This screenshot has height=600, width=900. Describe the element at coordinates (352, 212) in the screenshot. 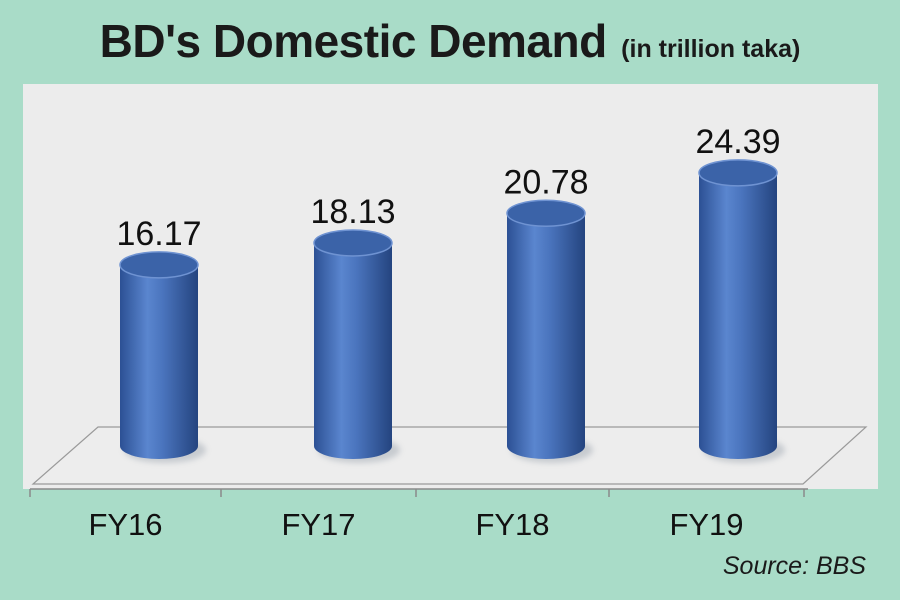

I see `data-label: 18.13` at that location.